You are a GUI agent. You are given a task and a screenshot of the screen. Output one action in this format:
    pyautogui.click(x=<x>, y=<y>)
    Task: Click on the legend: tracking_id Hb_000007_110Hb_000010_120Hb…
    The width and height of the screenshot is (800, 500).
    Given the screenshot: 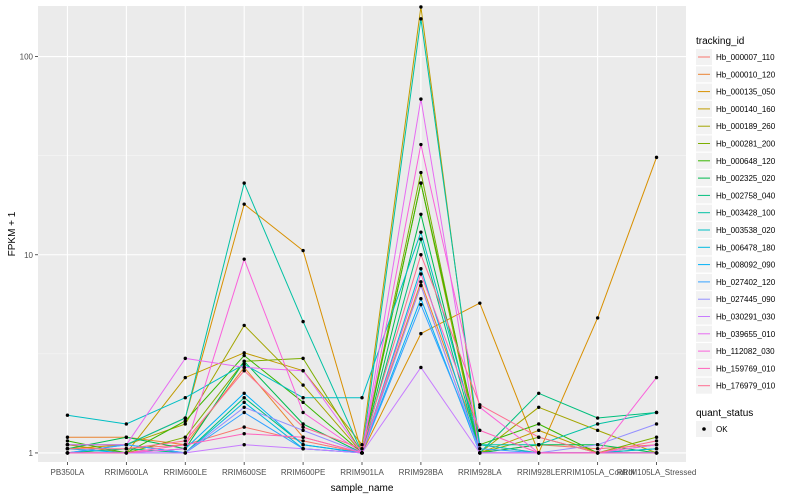 What is the action you would take?
    pyautogui.click(x=736, y=236)
    